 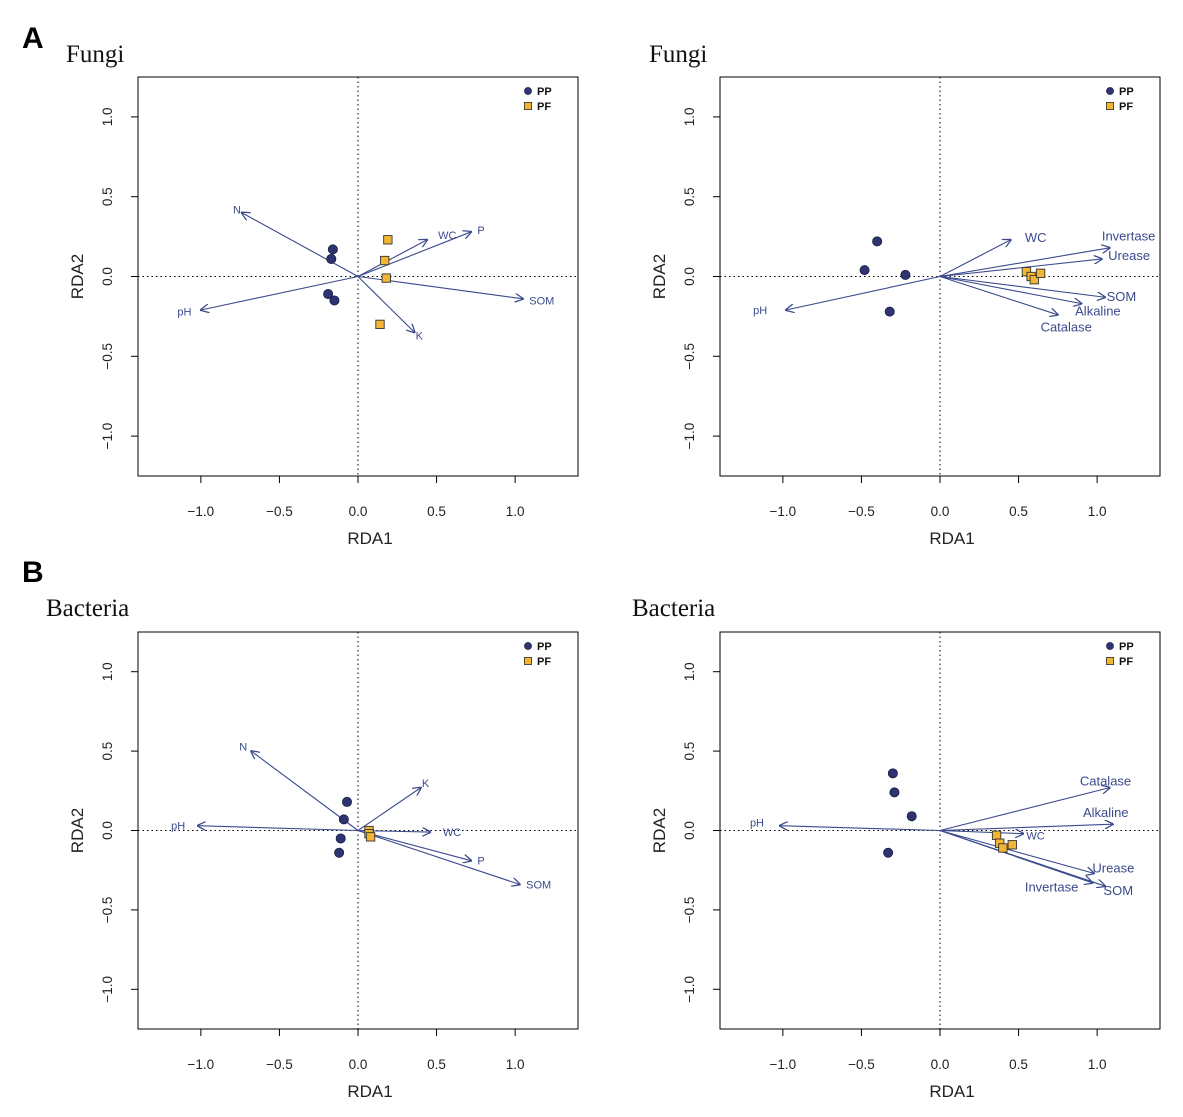 I want to click on panel-letter-a: A, so click(x=33, y=38).